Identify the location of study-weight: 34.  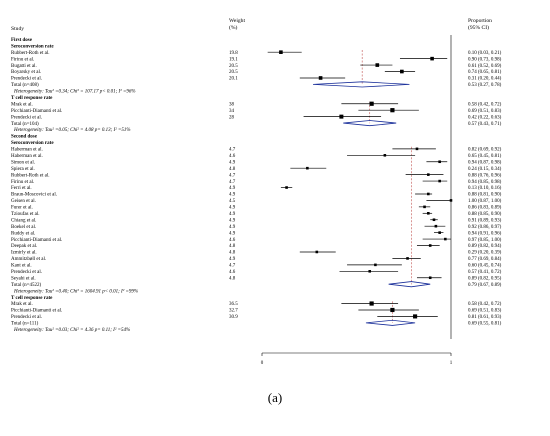
(232, 111).